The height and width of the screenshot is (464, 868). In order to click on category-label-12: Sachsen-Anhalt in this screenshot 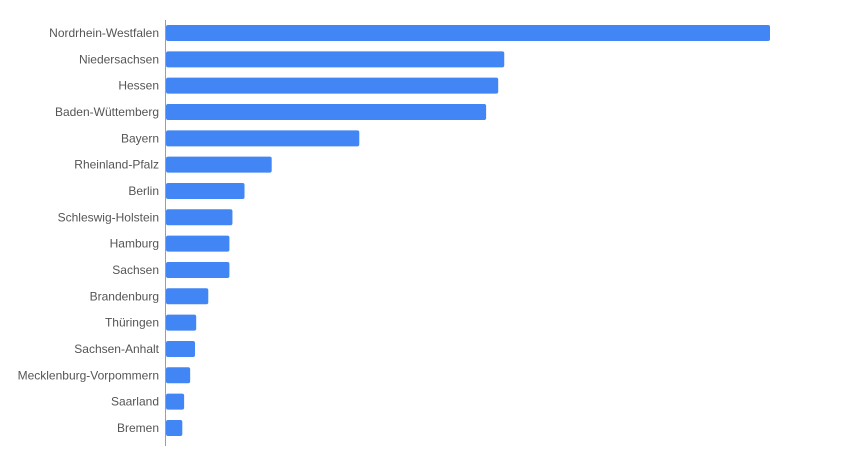, I will do `click(116, 349)`.